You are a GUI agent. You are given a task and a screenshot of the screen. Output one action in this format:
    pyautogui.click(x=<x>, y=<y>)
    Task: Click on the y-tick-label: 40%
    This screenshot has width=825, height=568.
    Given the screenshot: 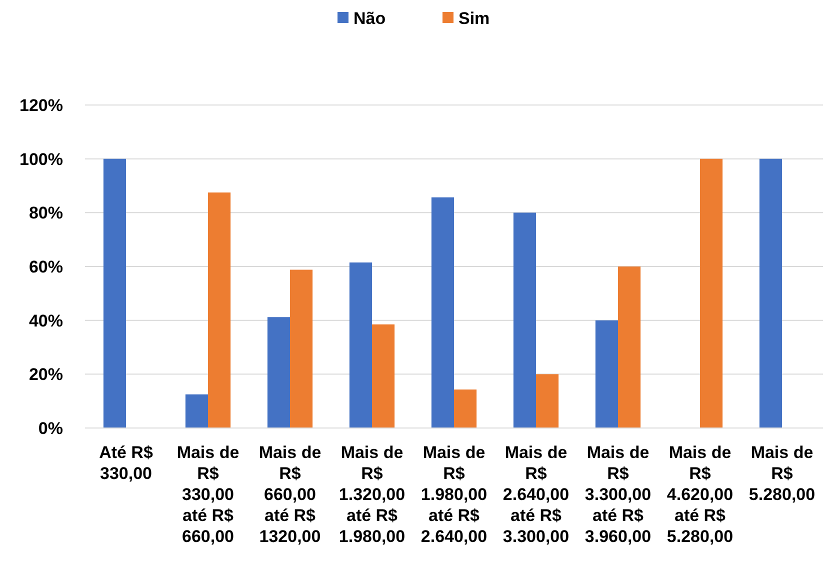 What is the action you would take?
    pyautogui.click(x=45, y=320)
    